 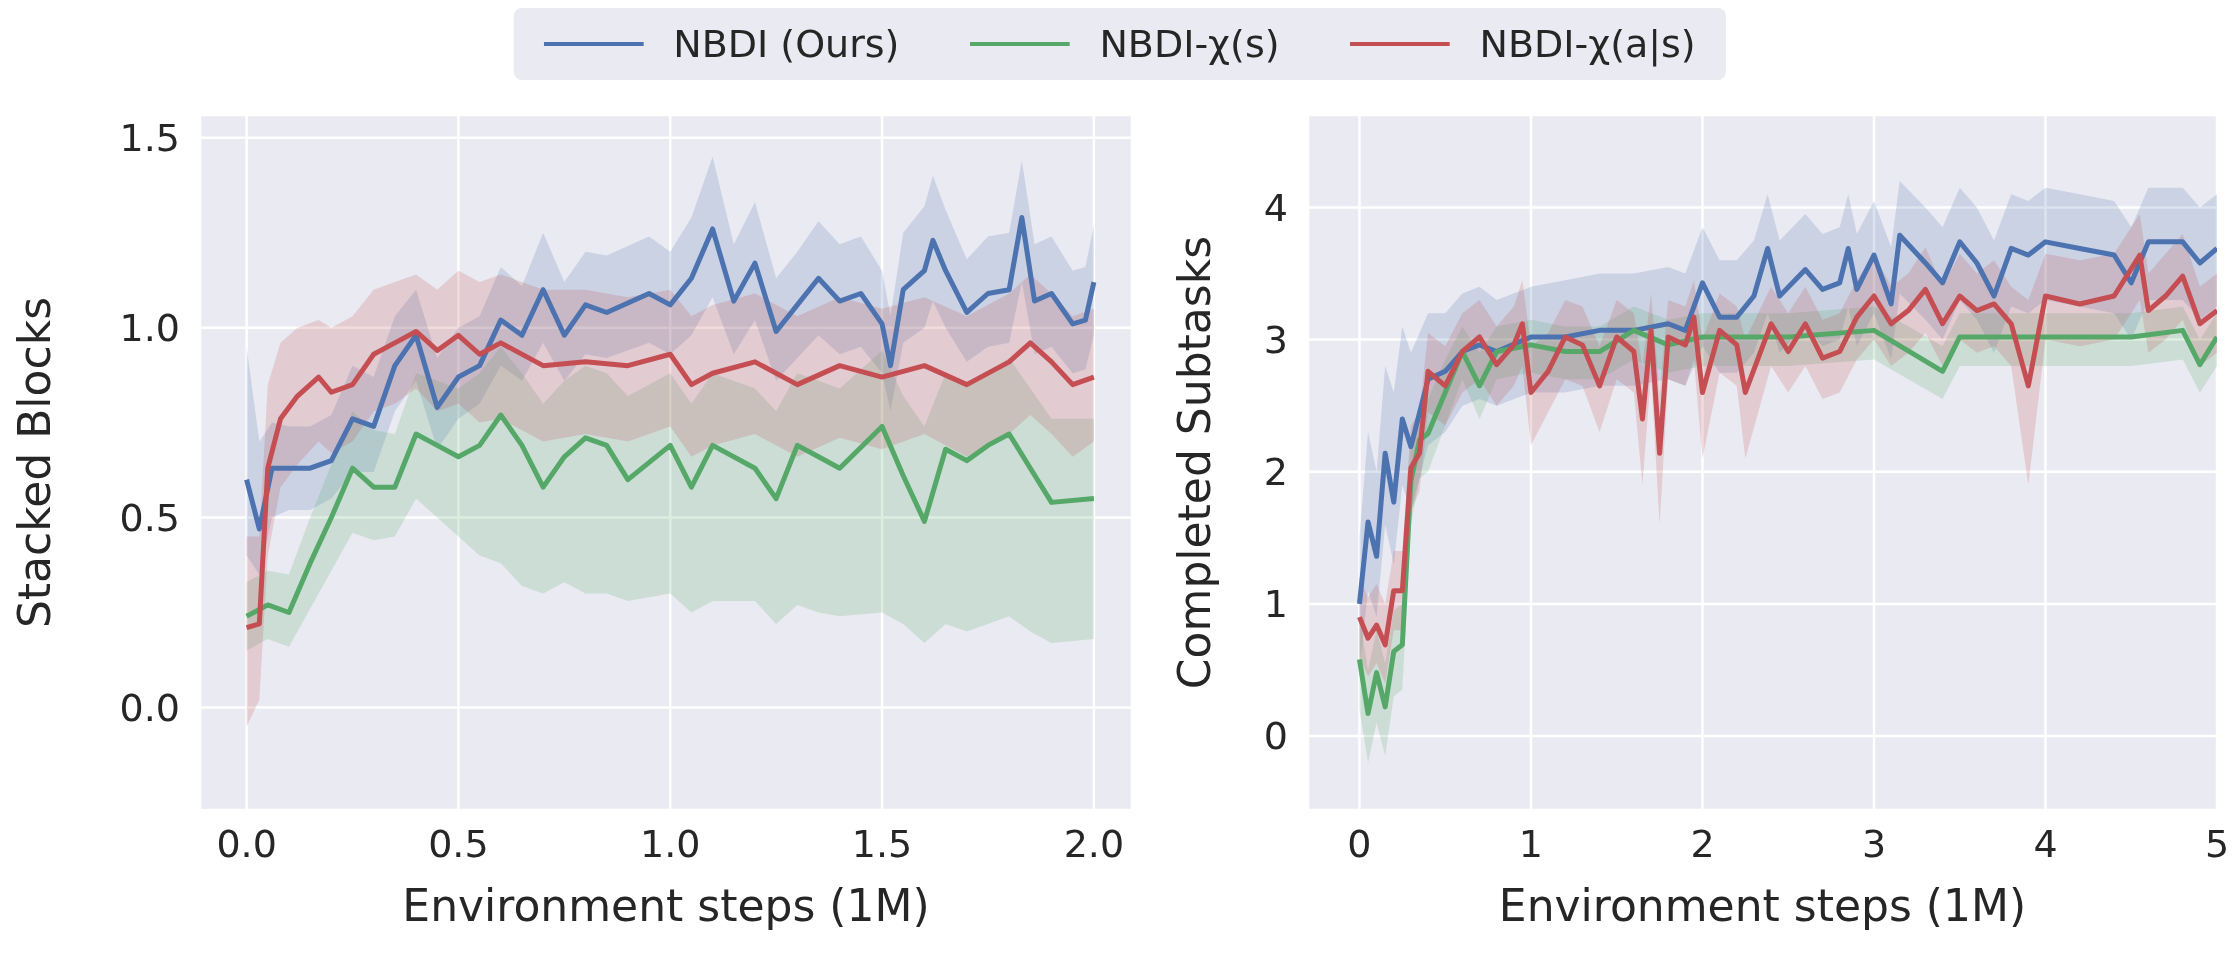 I want to click on y-tick-label: 2, so click(x=1275, y=472).